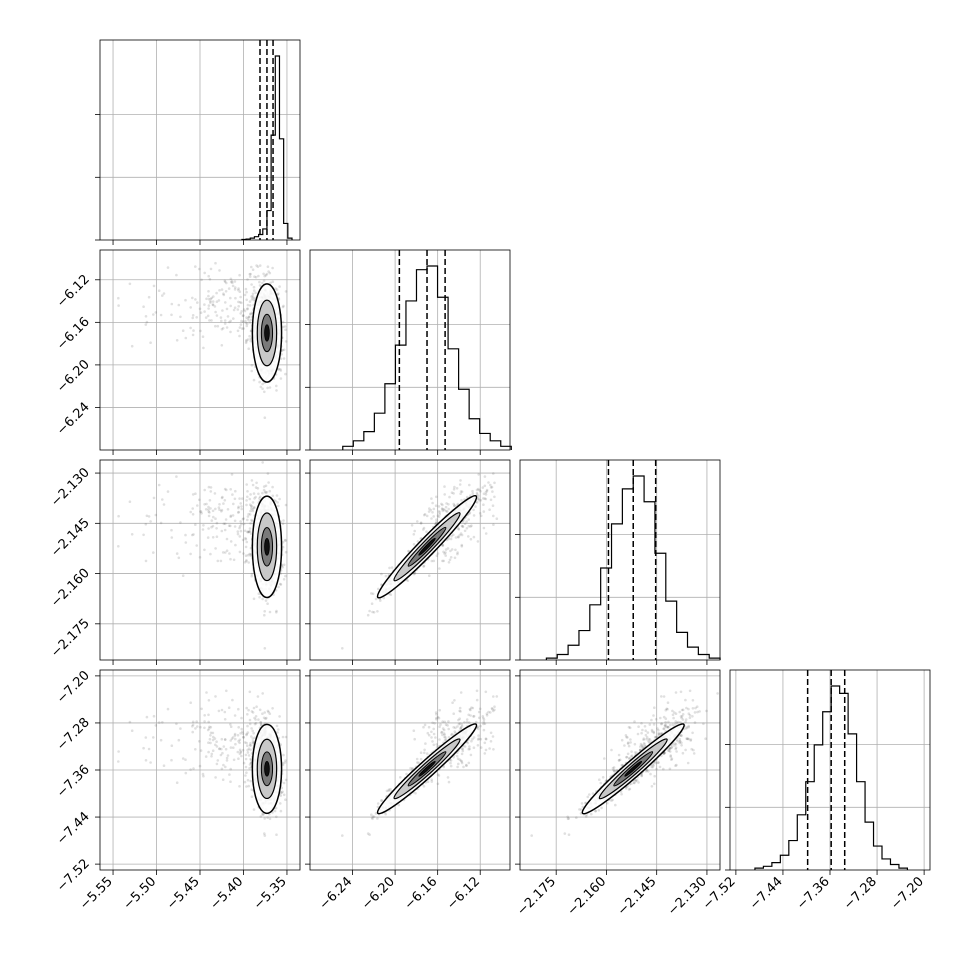  What do you see at coordinates (140, 893) in the screenshot?
I see `x-tick-label: −5.50` at bounding box center [140, 893].